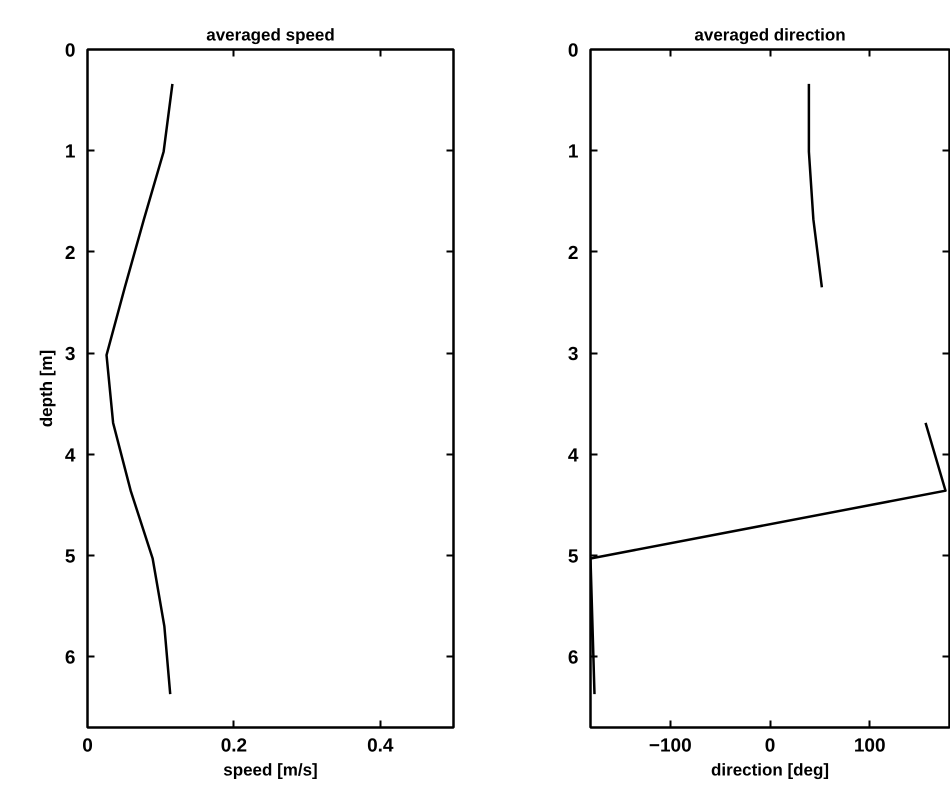  What do you see at coordinates (770, 770) in the screenshot?
I see `x-axis-title: direction [deg]` at bounding box center [770, 770].